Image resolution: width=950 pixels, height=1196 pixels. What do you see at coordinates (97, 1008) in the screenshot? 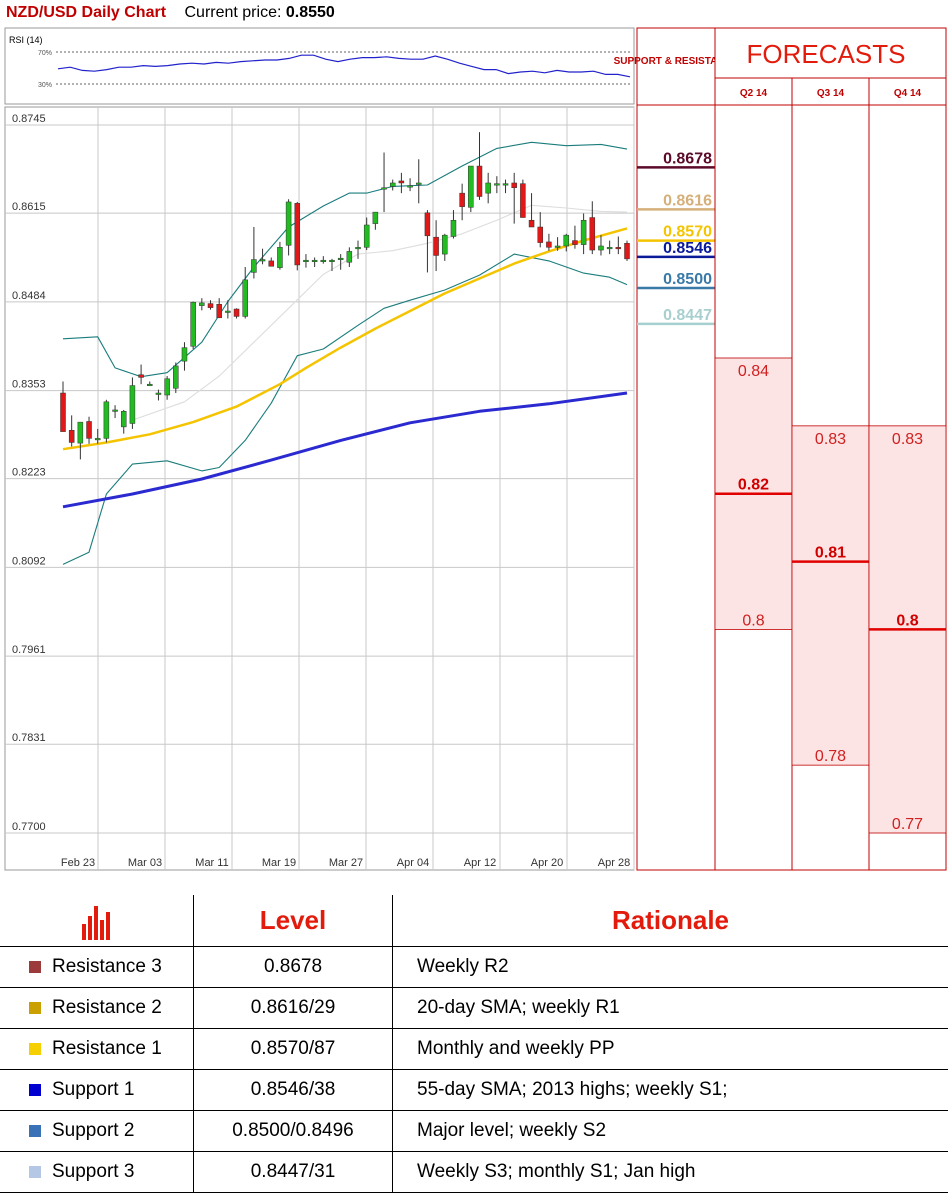
I see `row-name-cell: Resistance 2` at bounding box center [97, 1008].